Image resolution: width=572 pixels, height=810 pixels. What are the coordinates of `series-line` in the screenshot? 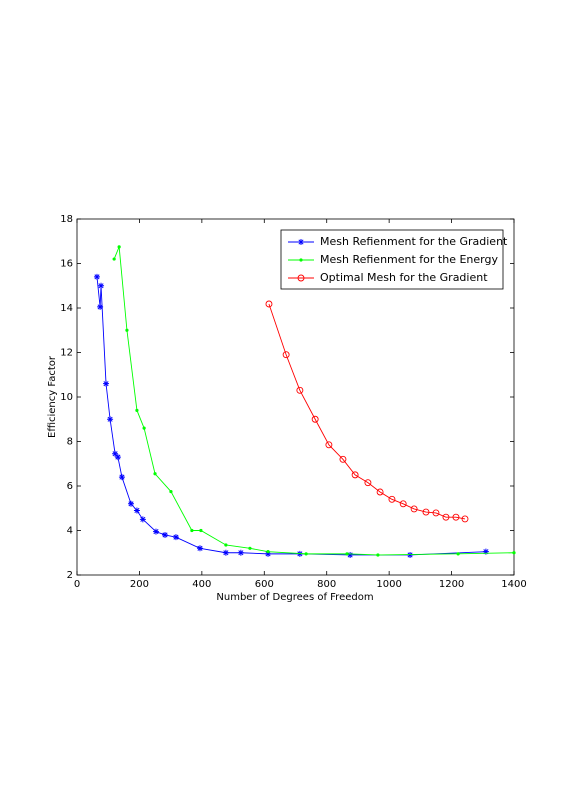 It's located at (367, 411).